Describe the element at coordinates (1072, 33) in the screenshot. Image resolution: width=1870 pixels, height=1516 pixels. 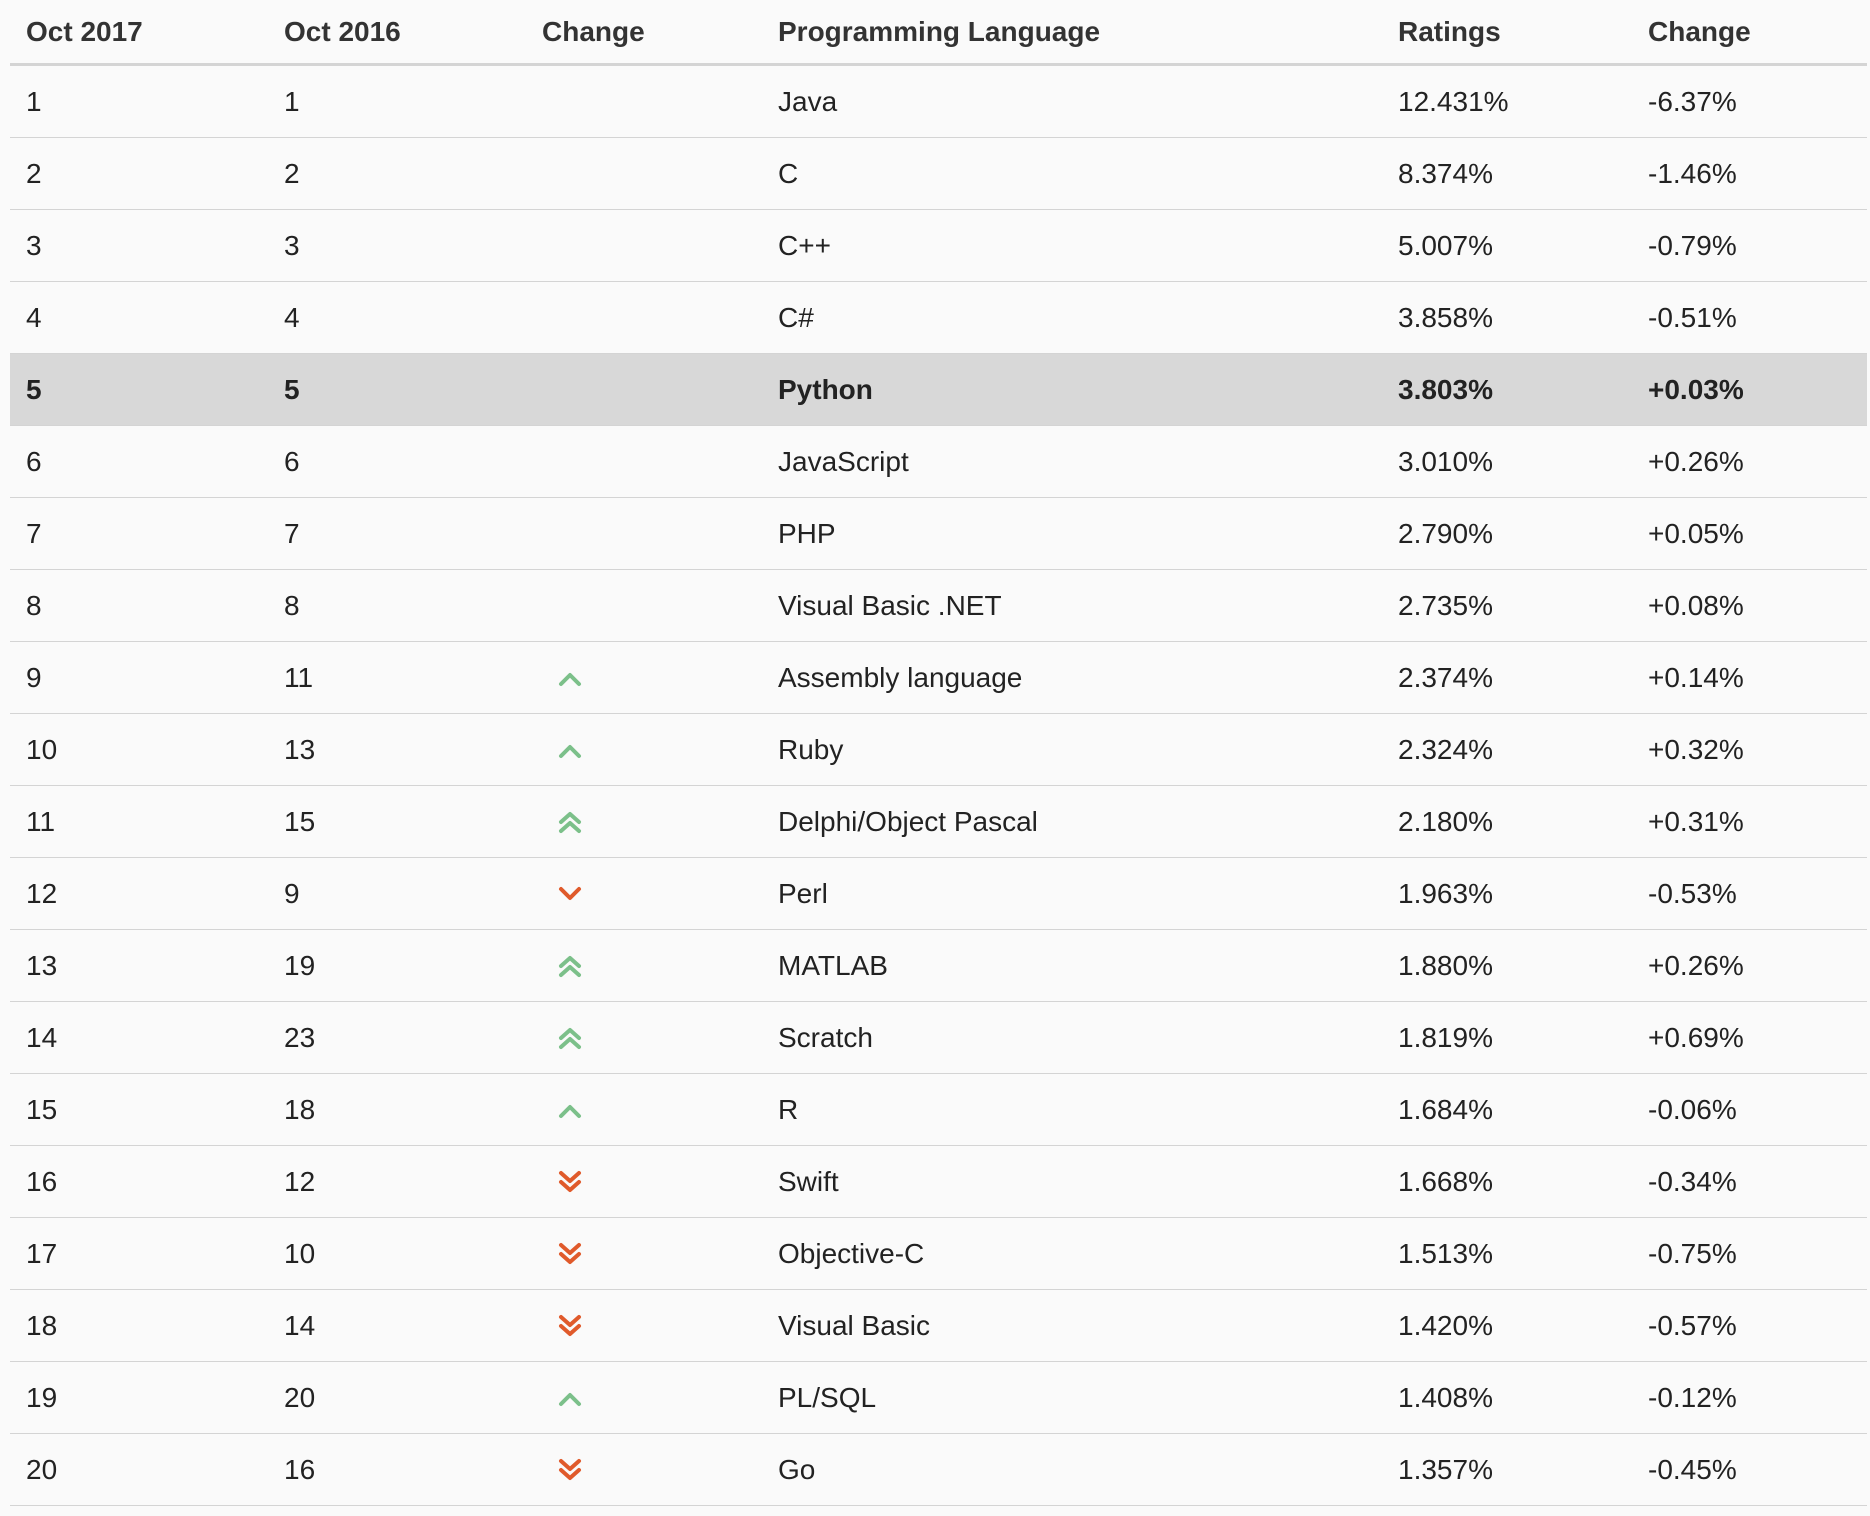
I see `header-language: Programming Language` at that location.